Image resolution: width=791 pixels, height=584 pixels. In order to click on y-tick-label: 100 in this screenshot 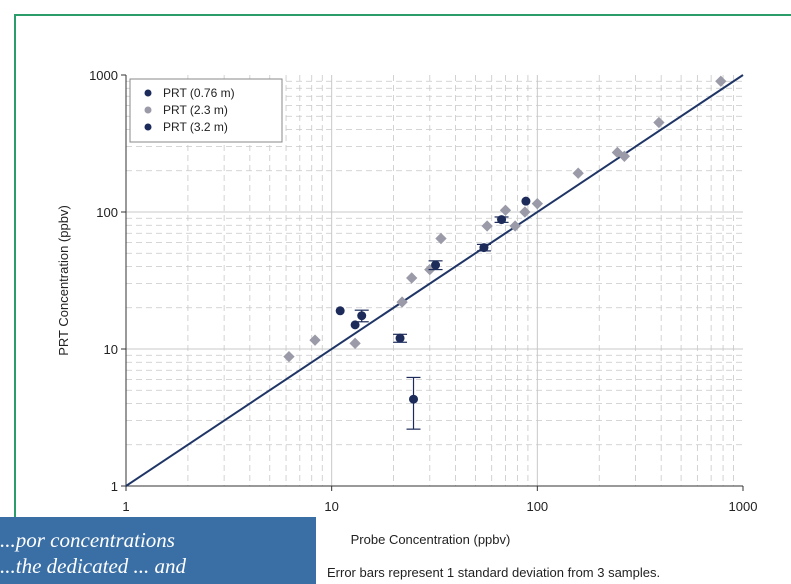, I will do `click(107, 212)`.